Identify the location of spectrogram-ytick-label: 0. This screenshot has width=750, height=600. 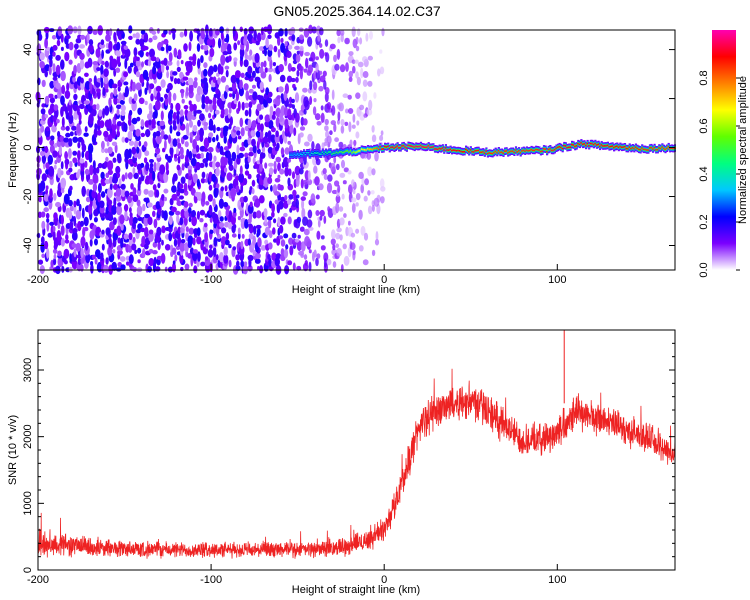
(28, 147).